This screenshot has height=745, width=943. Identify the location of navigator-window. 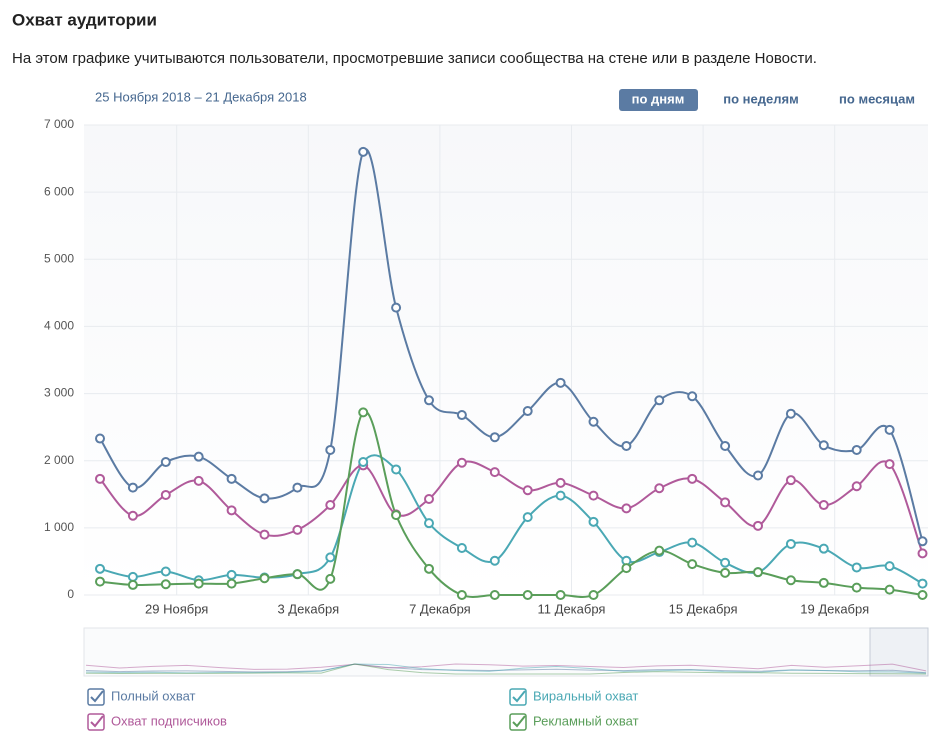
(899, 652).